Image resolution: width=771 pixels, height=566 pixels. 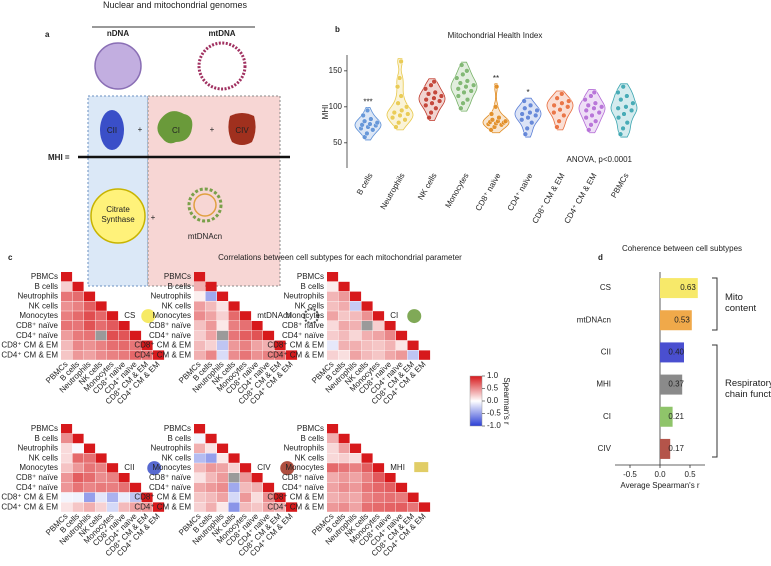 What do you see at coordinates (179, 438) in the screenshot?
I see `row-label: B cells` at bounding box center [179, 438].